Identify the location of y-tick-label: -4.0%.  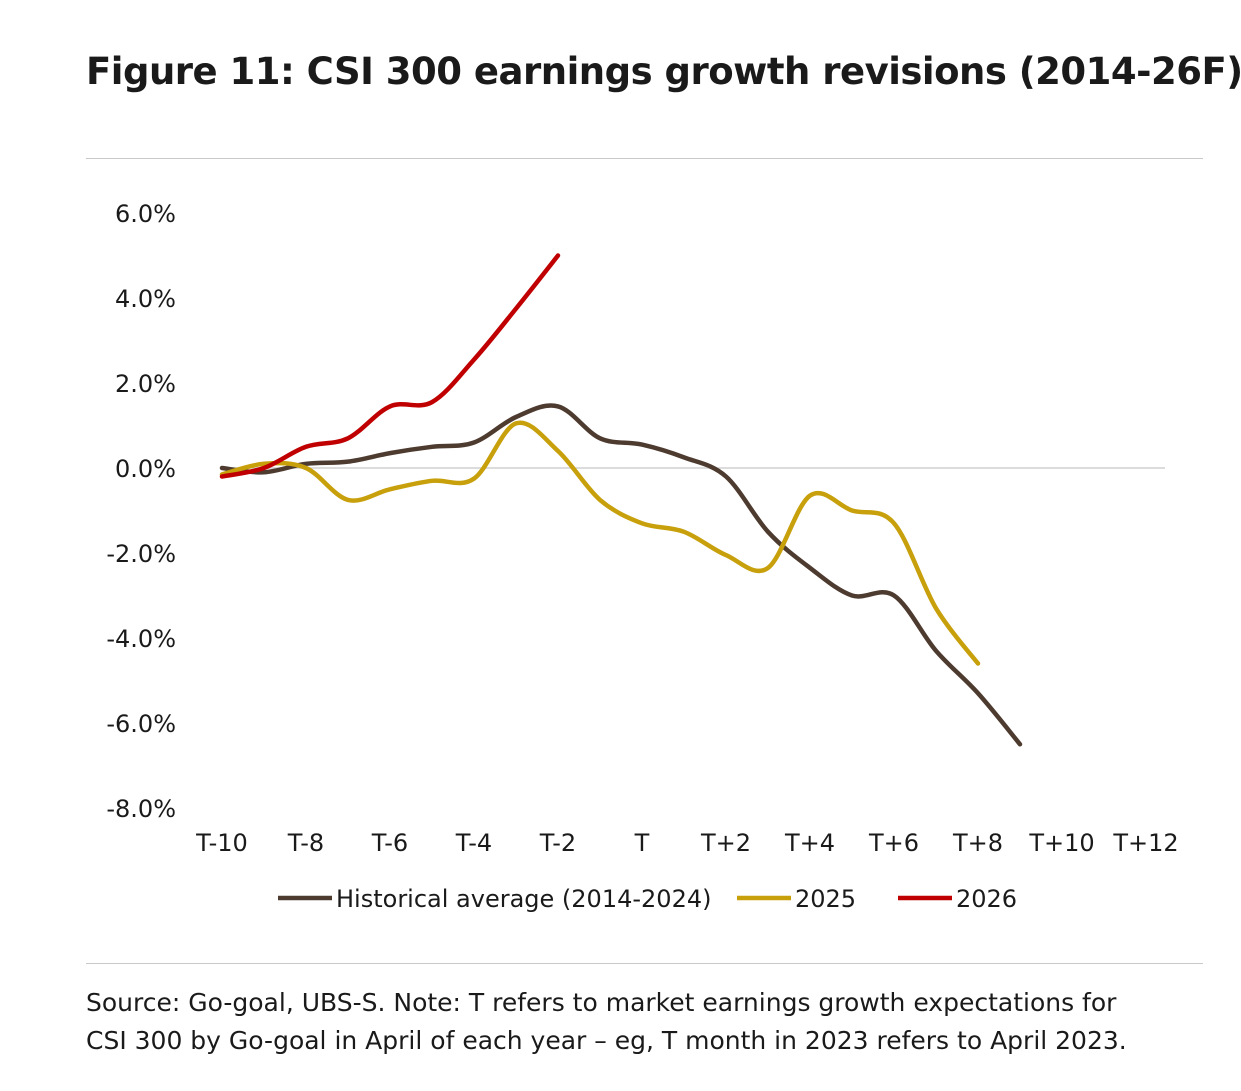
(141, 639).